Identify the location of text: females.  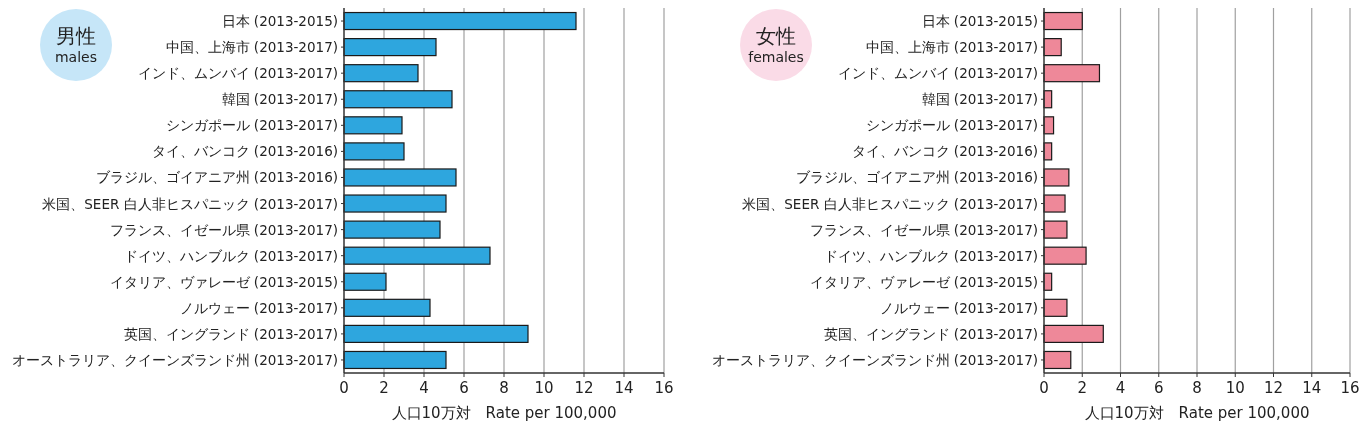
(776, 57).